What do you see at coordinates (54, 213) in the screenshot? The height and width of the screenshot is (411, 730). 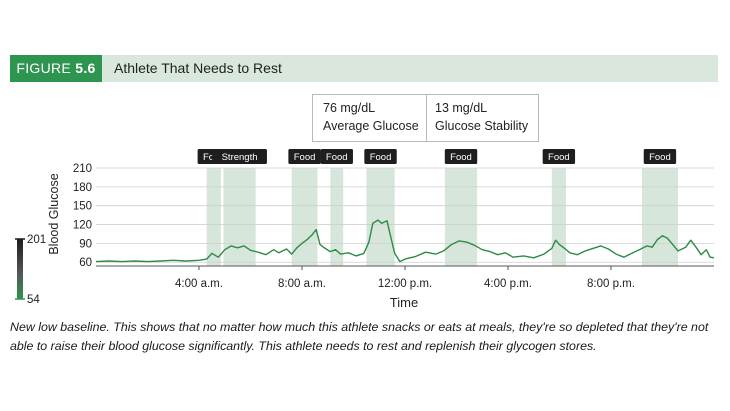 I see `y-axis-label: Blood Glucose` at bounding box center [54, 213].